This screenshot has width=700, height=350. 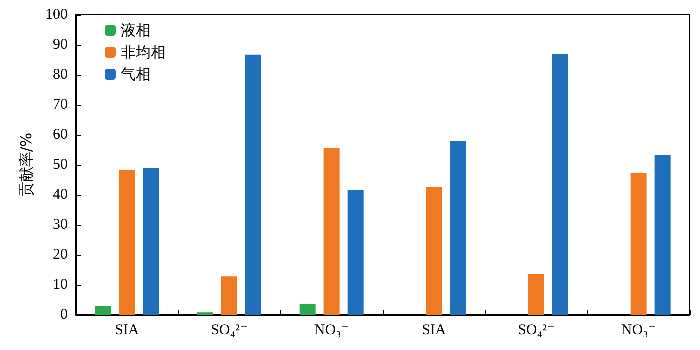 What do you see at coordinates (60, 165) in the screenshot?
I see `y-tick-label: 50` at bounding box center [60, 165].